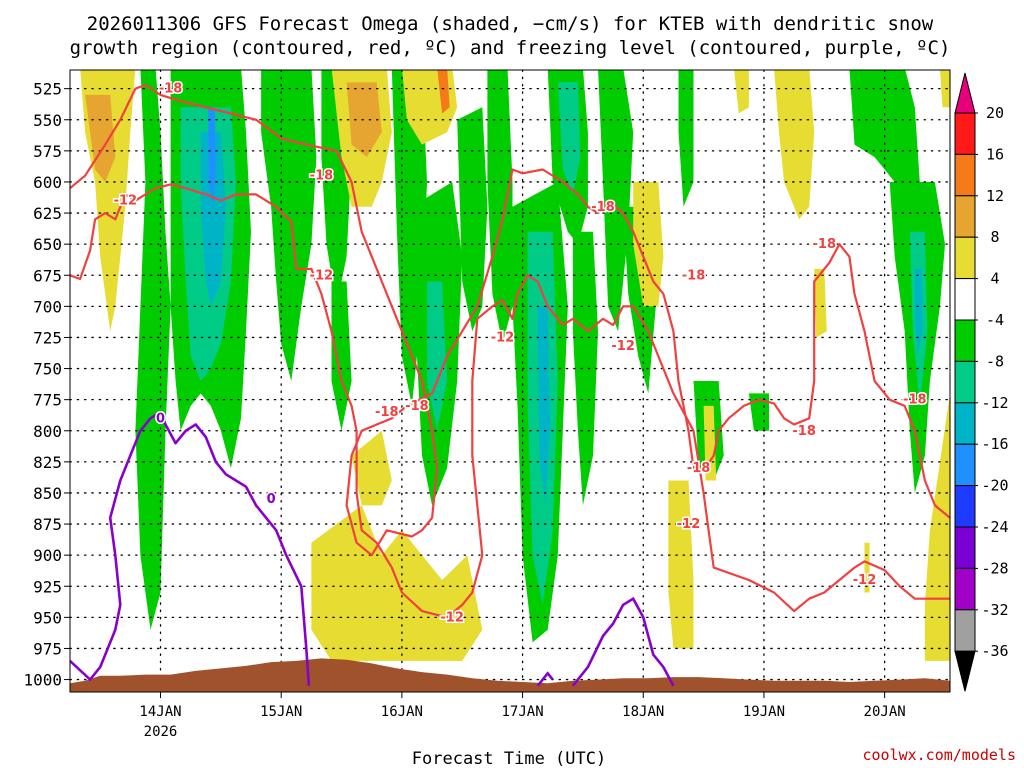 The height and width of the screenshot is (768, 1024). What do you see at coordinates (804, 431) in the screenshot?
I see `contour-minus18-label-7: -18` at bounding box center [804, 431].